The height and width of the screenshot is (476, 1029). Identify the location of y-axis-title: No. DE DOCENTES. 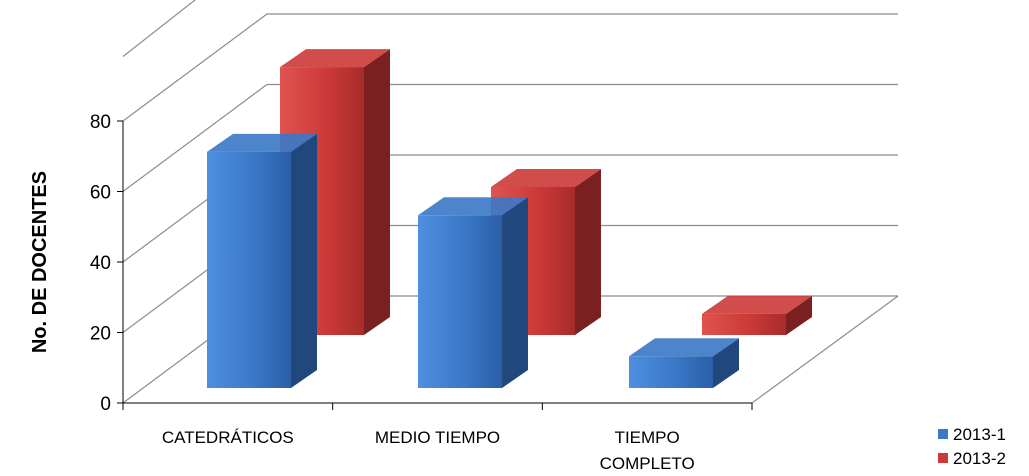
(40, 262).